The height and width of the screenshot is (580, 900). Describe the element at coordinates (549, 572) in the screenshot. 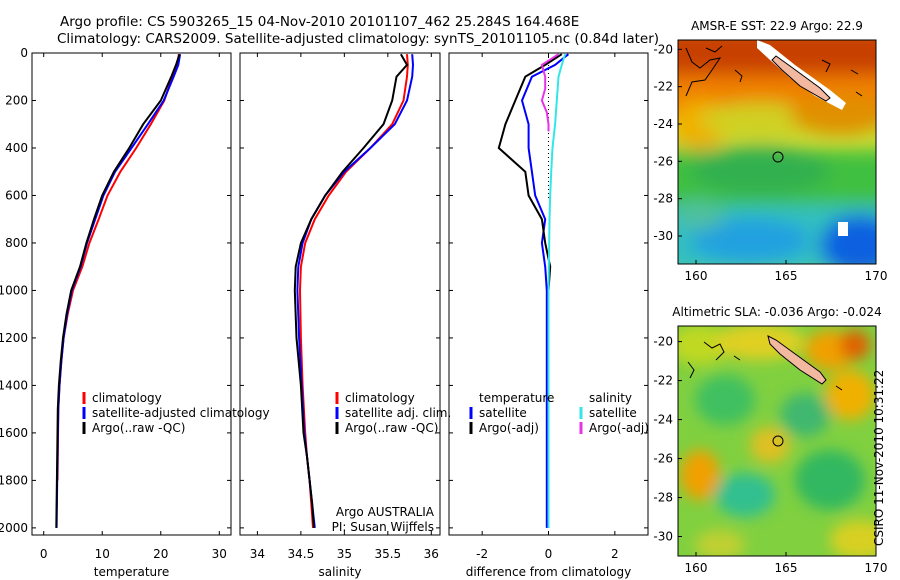

I see `difference-xlabel: difference from climatology` at that location.